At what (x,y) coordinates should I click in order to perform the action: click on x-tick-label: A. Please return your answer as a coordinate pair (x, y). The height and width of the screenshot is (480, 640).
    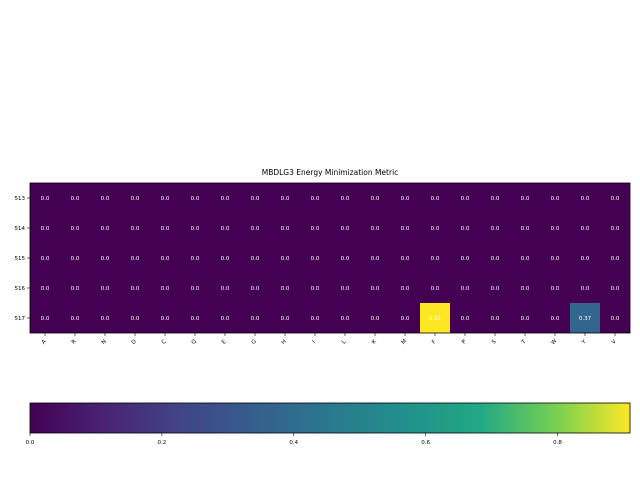
    Looking at the image, I should click on (44, 342).